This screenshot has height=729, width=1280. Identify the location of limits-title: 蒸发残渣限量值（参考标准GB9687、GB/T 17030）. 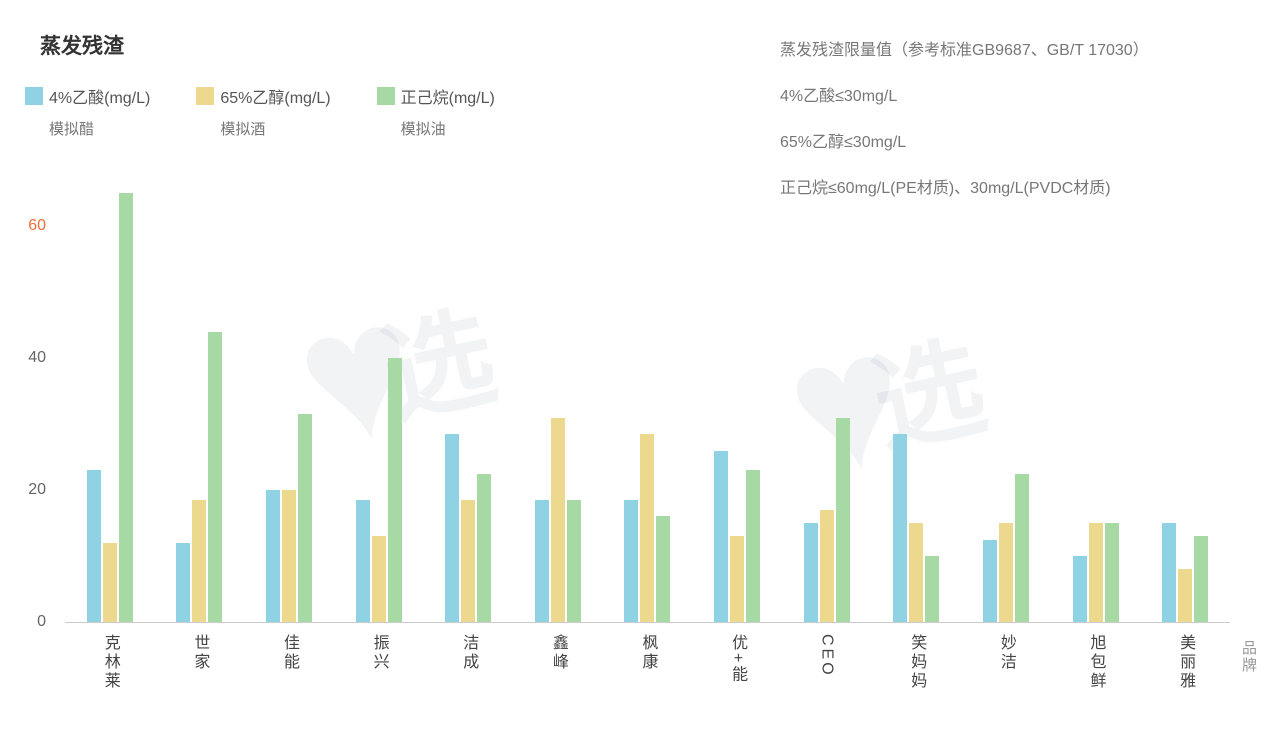
(964, 50).